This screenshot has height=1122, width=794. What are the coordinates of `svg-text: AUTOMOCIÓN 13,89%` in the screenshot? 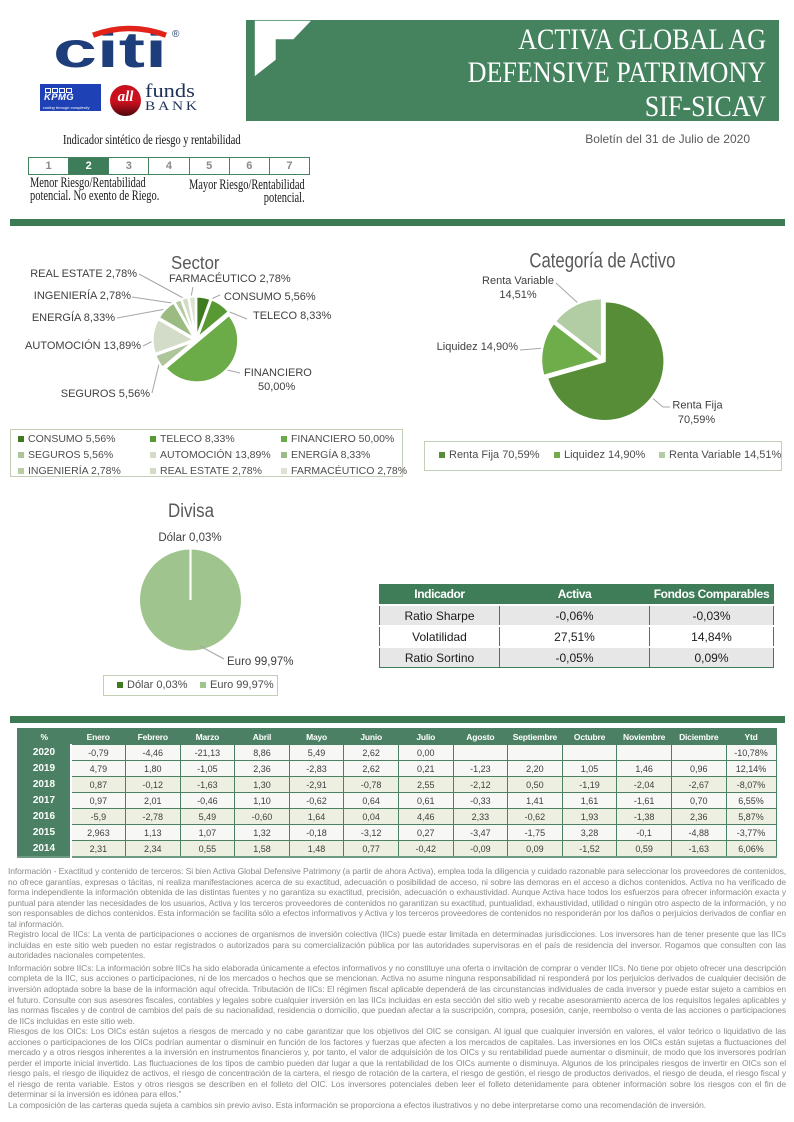 It's located at (83, 345).